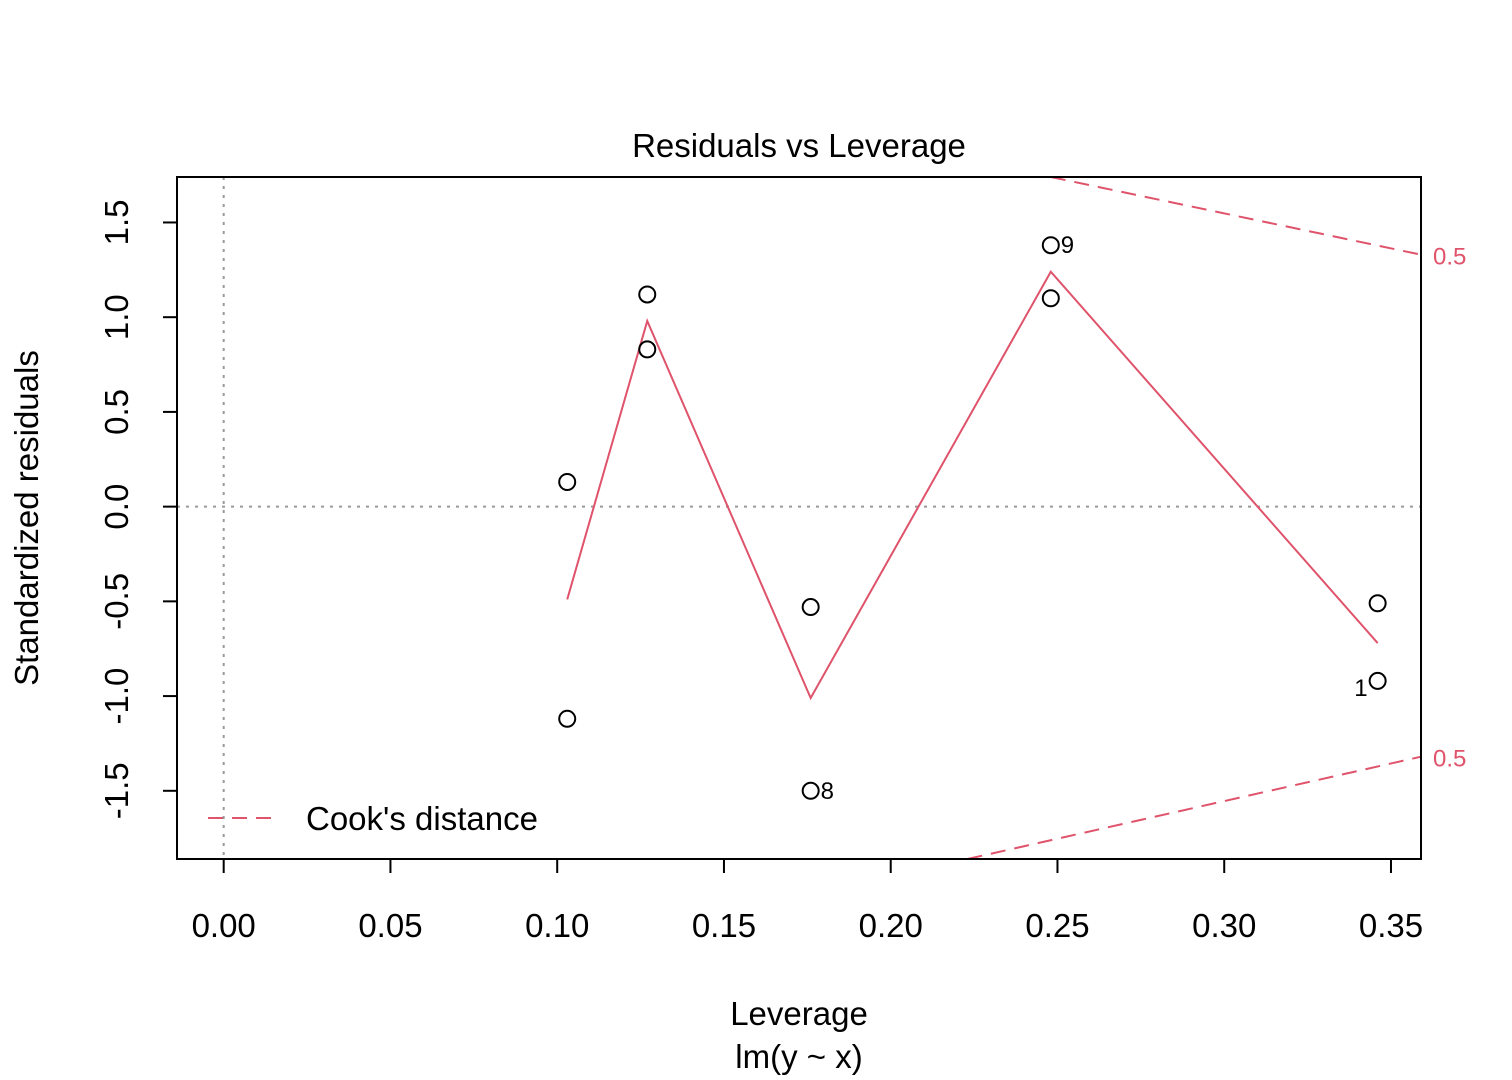 This screenshot has width=1512, height=1080. I want to click on y-axis-label: Standardized residuals, so click(26, 518).